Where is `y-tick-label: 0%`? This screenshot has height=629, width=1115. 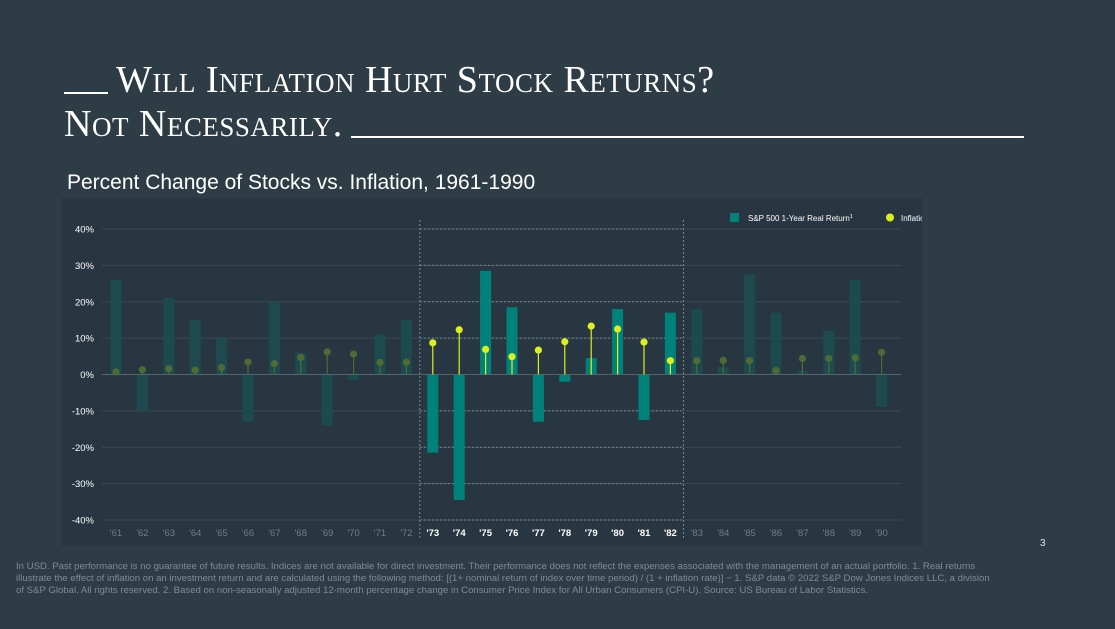 y-tick-label: 0% is located at coordinates (87, 375).